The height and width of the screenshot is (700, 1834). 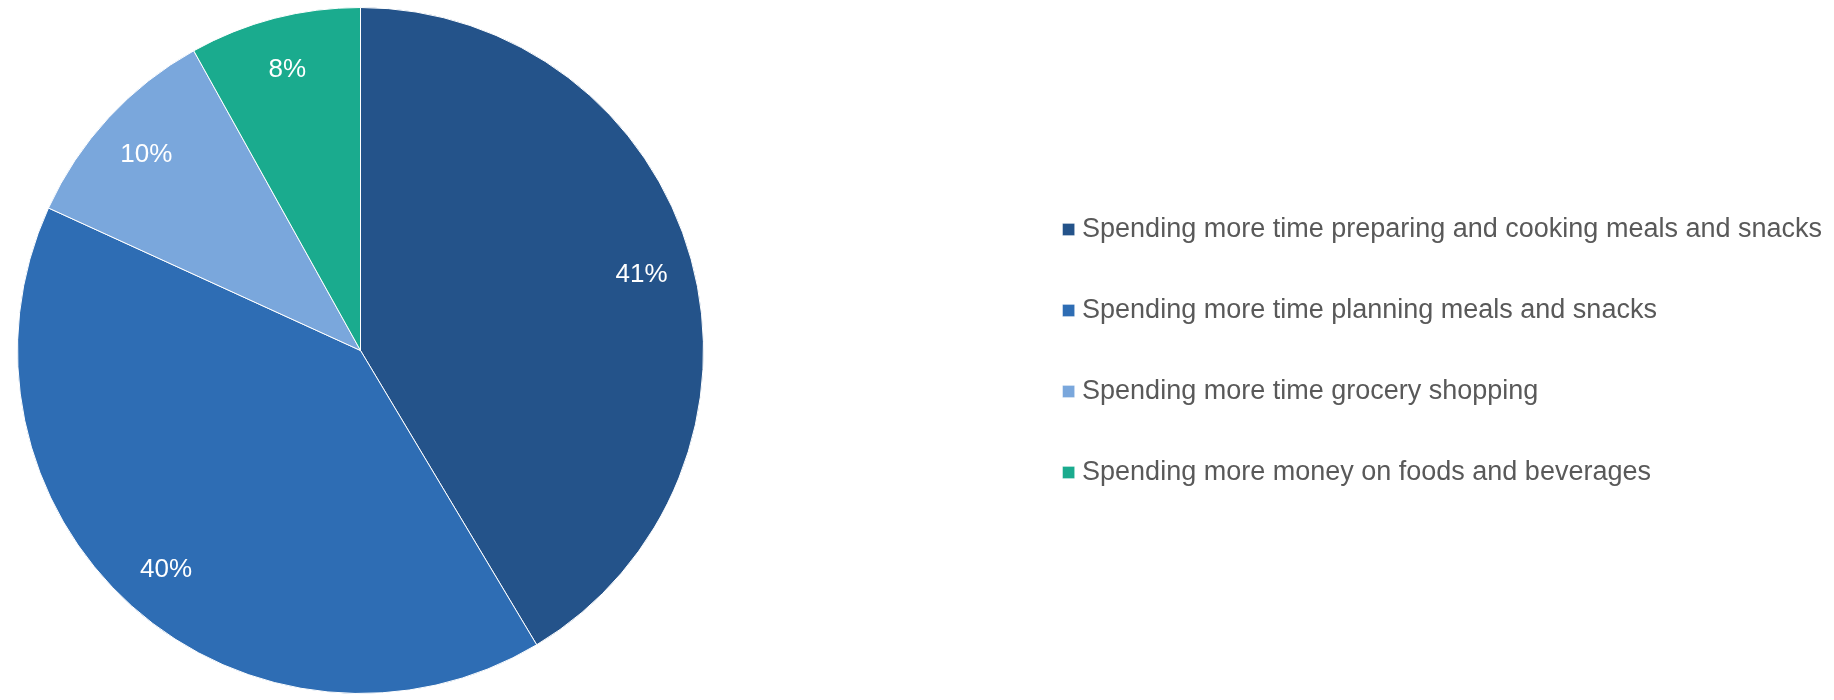 What do you see at coordinates (1369, 309) in the screenshot?
I see `legend-label: Spending more time planning meals and snacks` at bounding box center [1369, 309].